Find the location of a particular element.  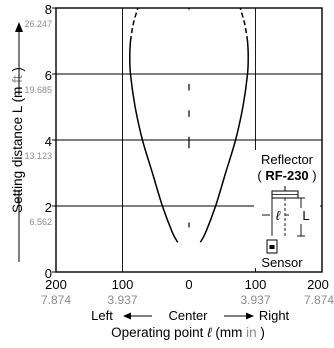

direction-right: Right is located at coordinates (274, 315).